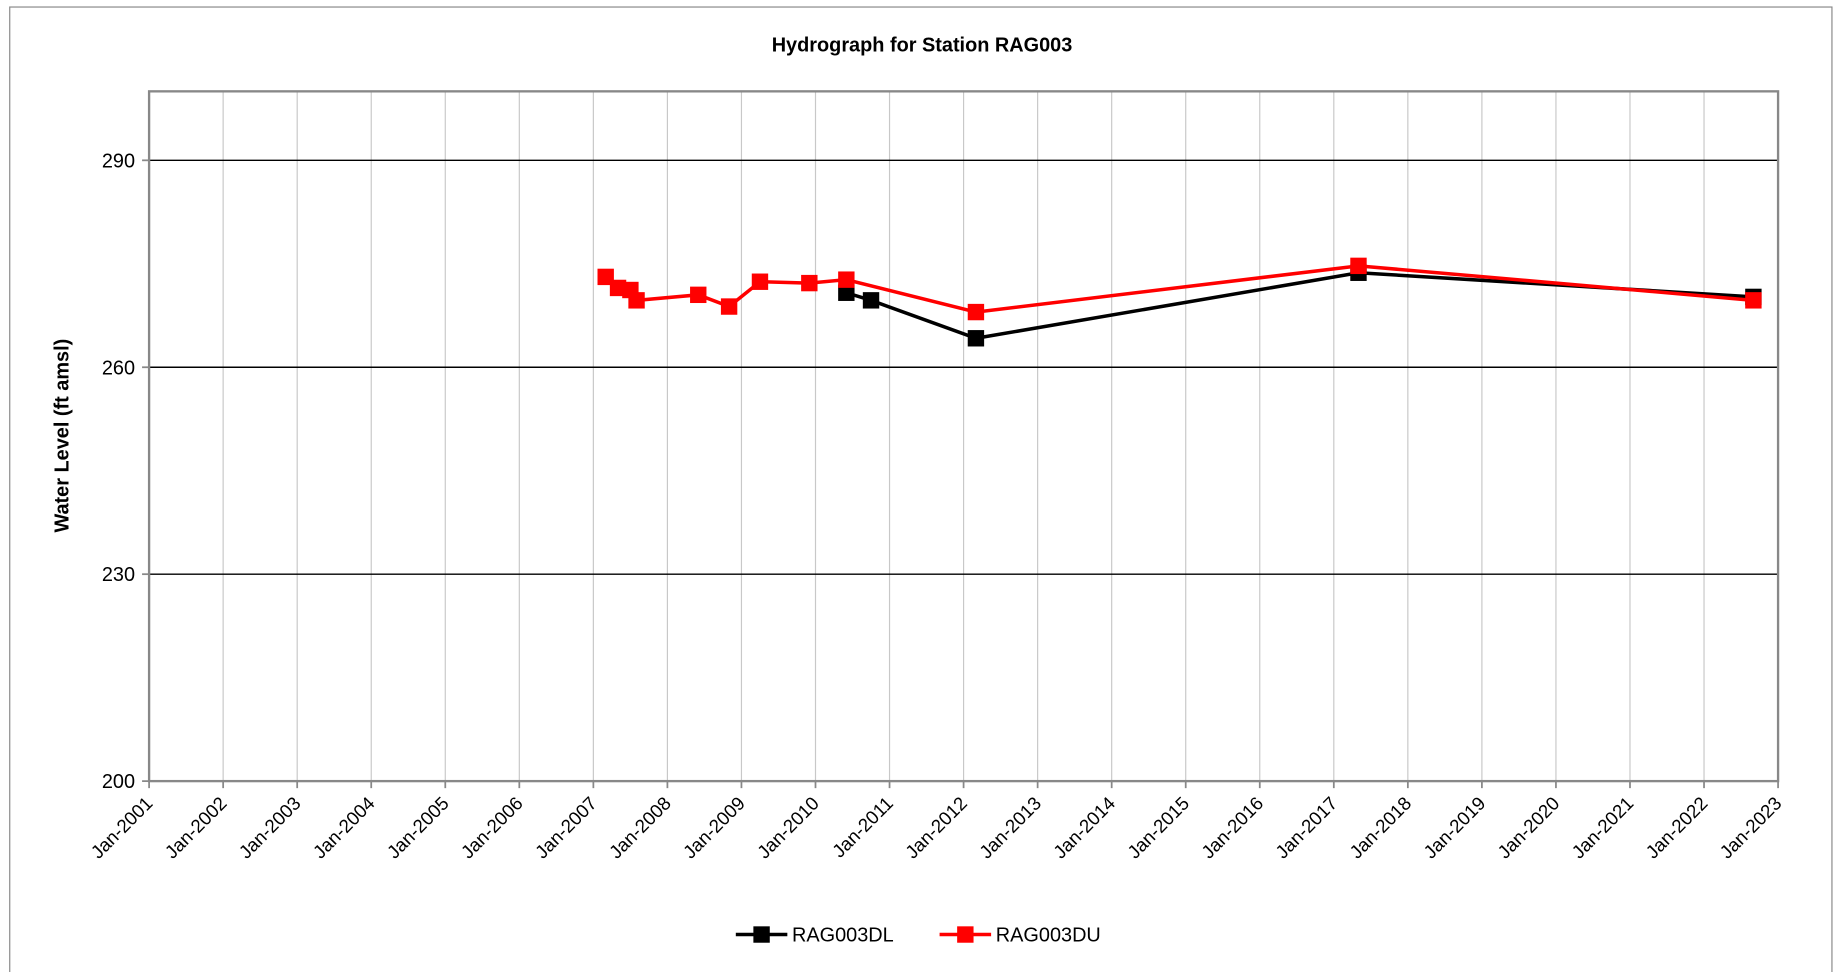  What do you see at coordinates (118, 782) in the screenshot?
I see `y-tick-label: 200` at bounding box center [118, 782].